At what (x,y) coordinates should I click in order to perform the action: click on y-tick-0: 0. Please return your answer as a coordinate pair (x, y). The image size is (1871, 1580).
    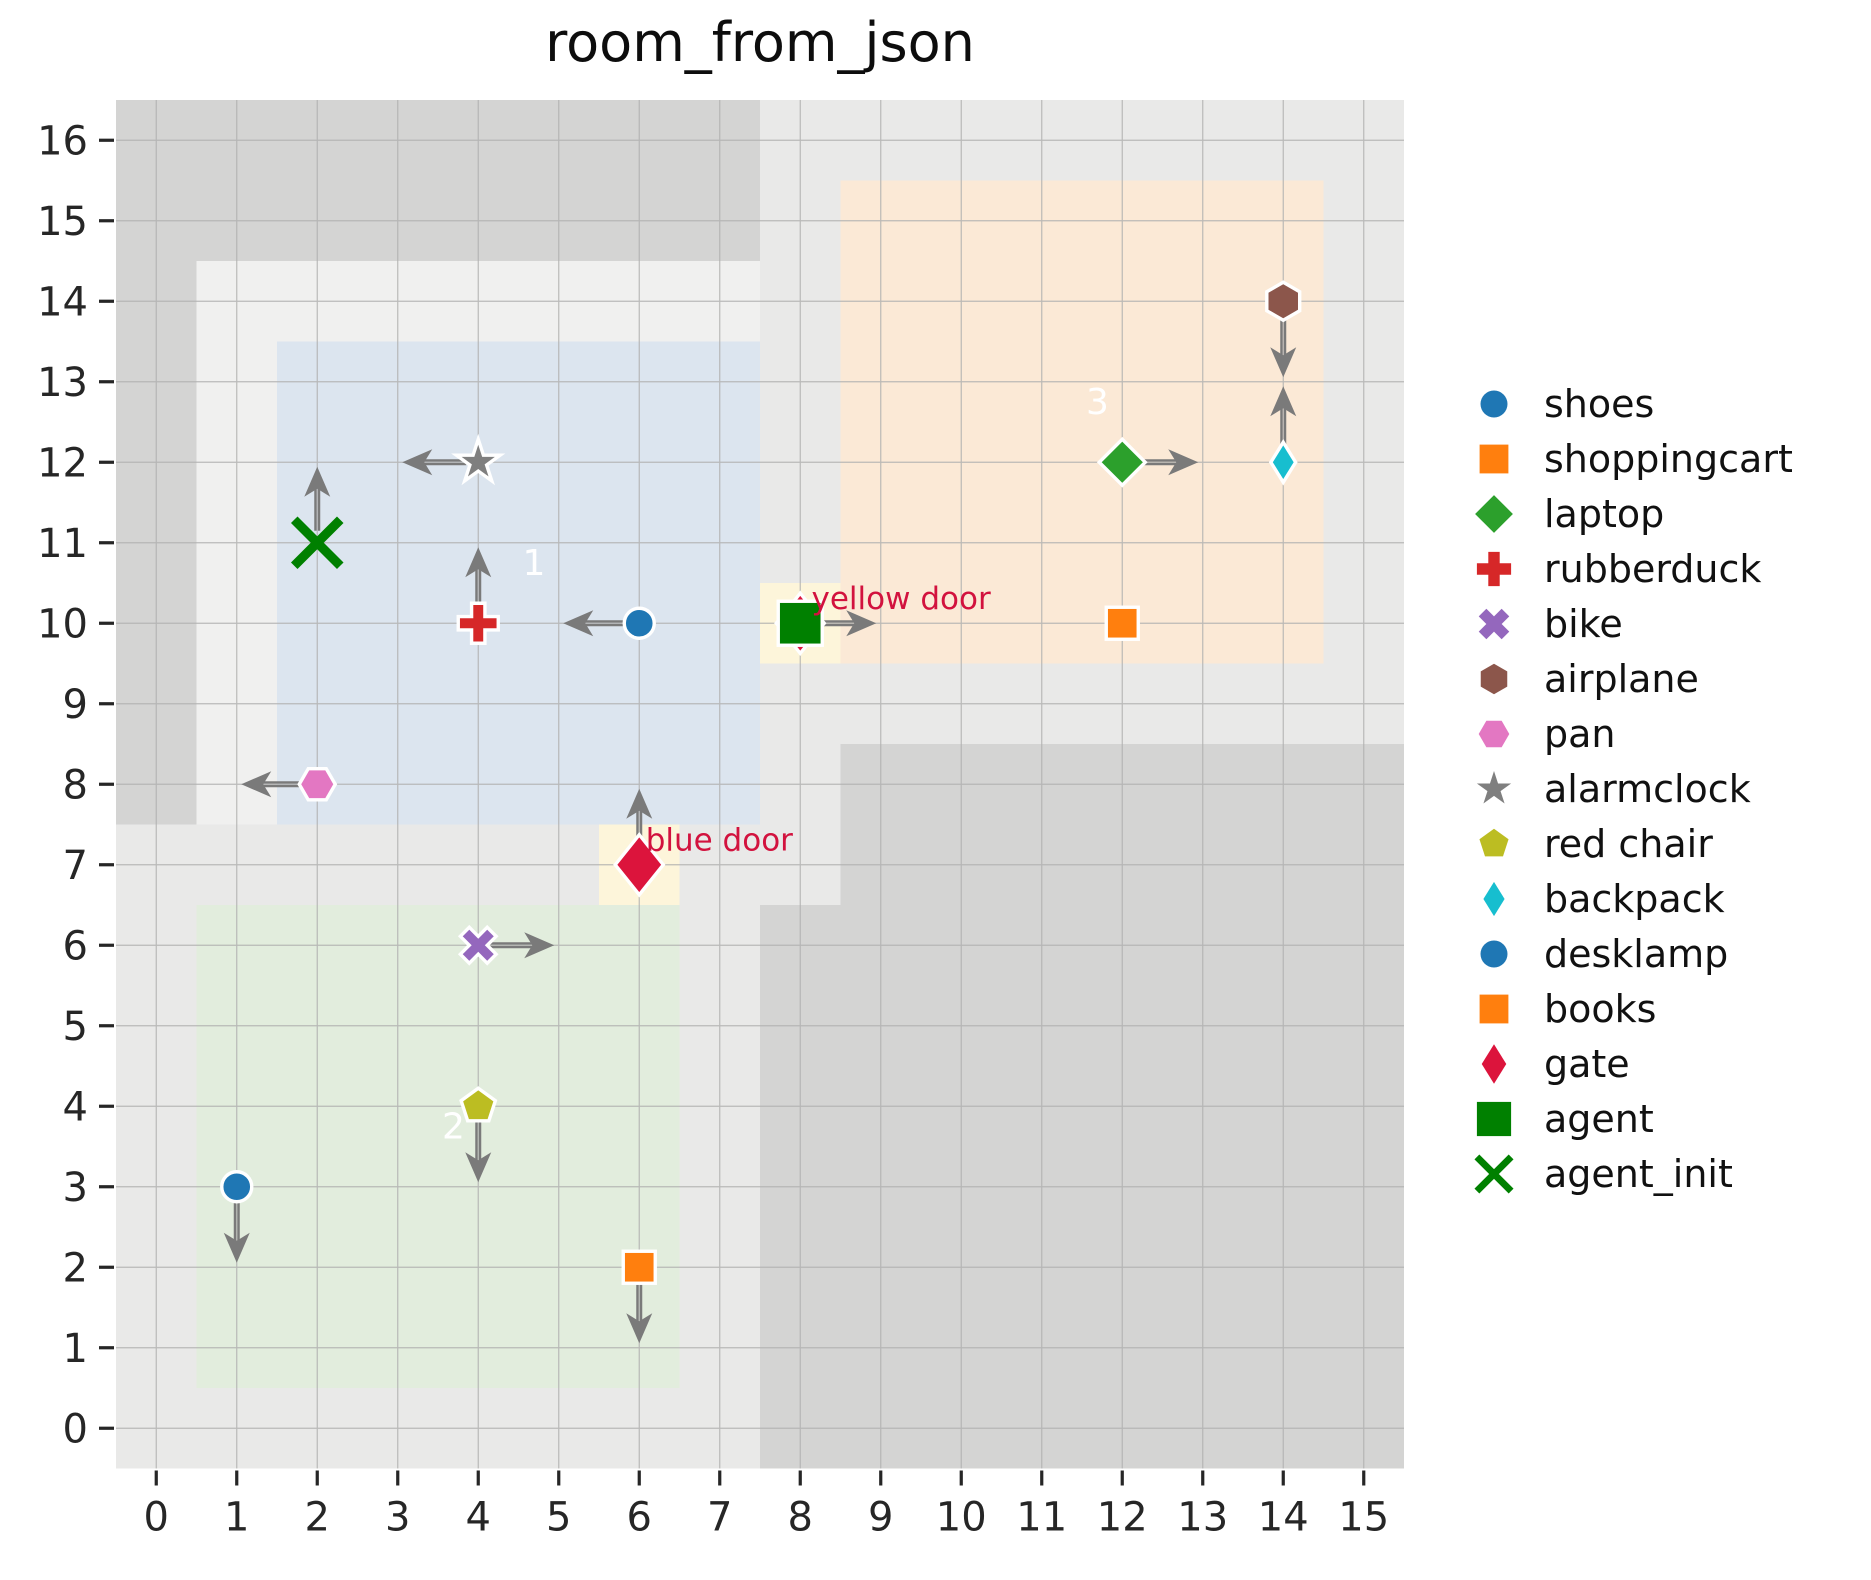
    Looking at the image, I should click on (75, 1429).